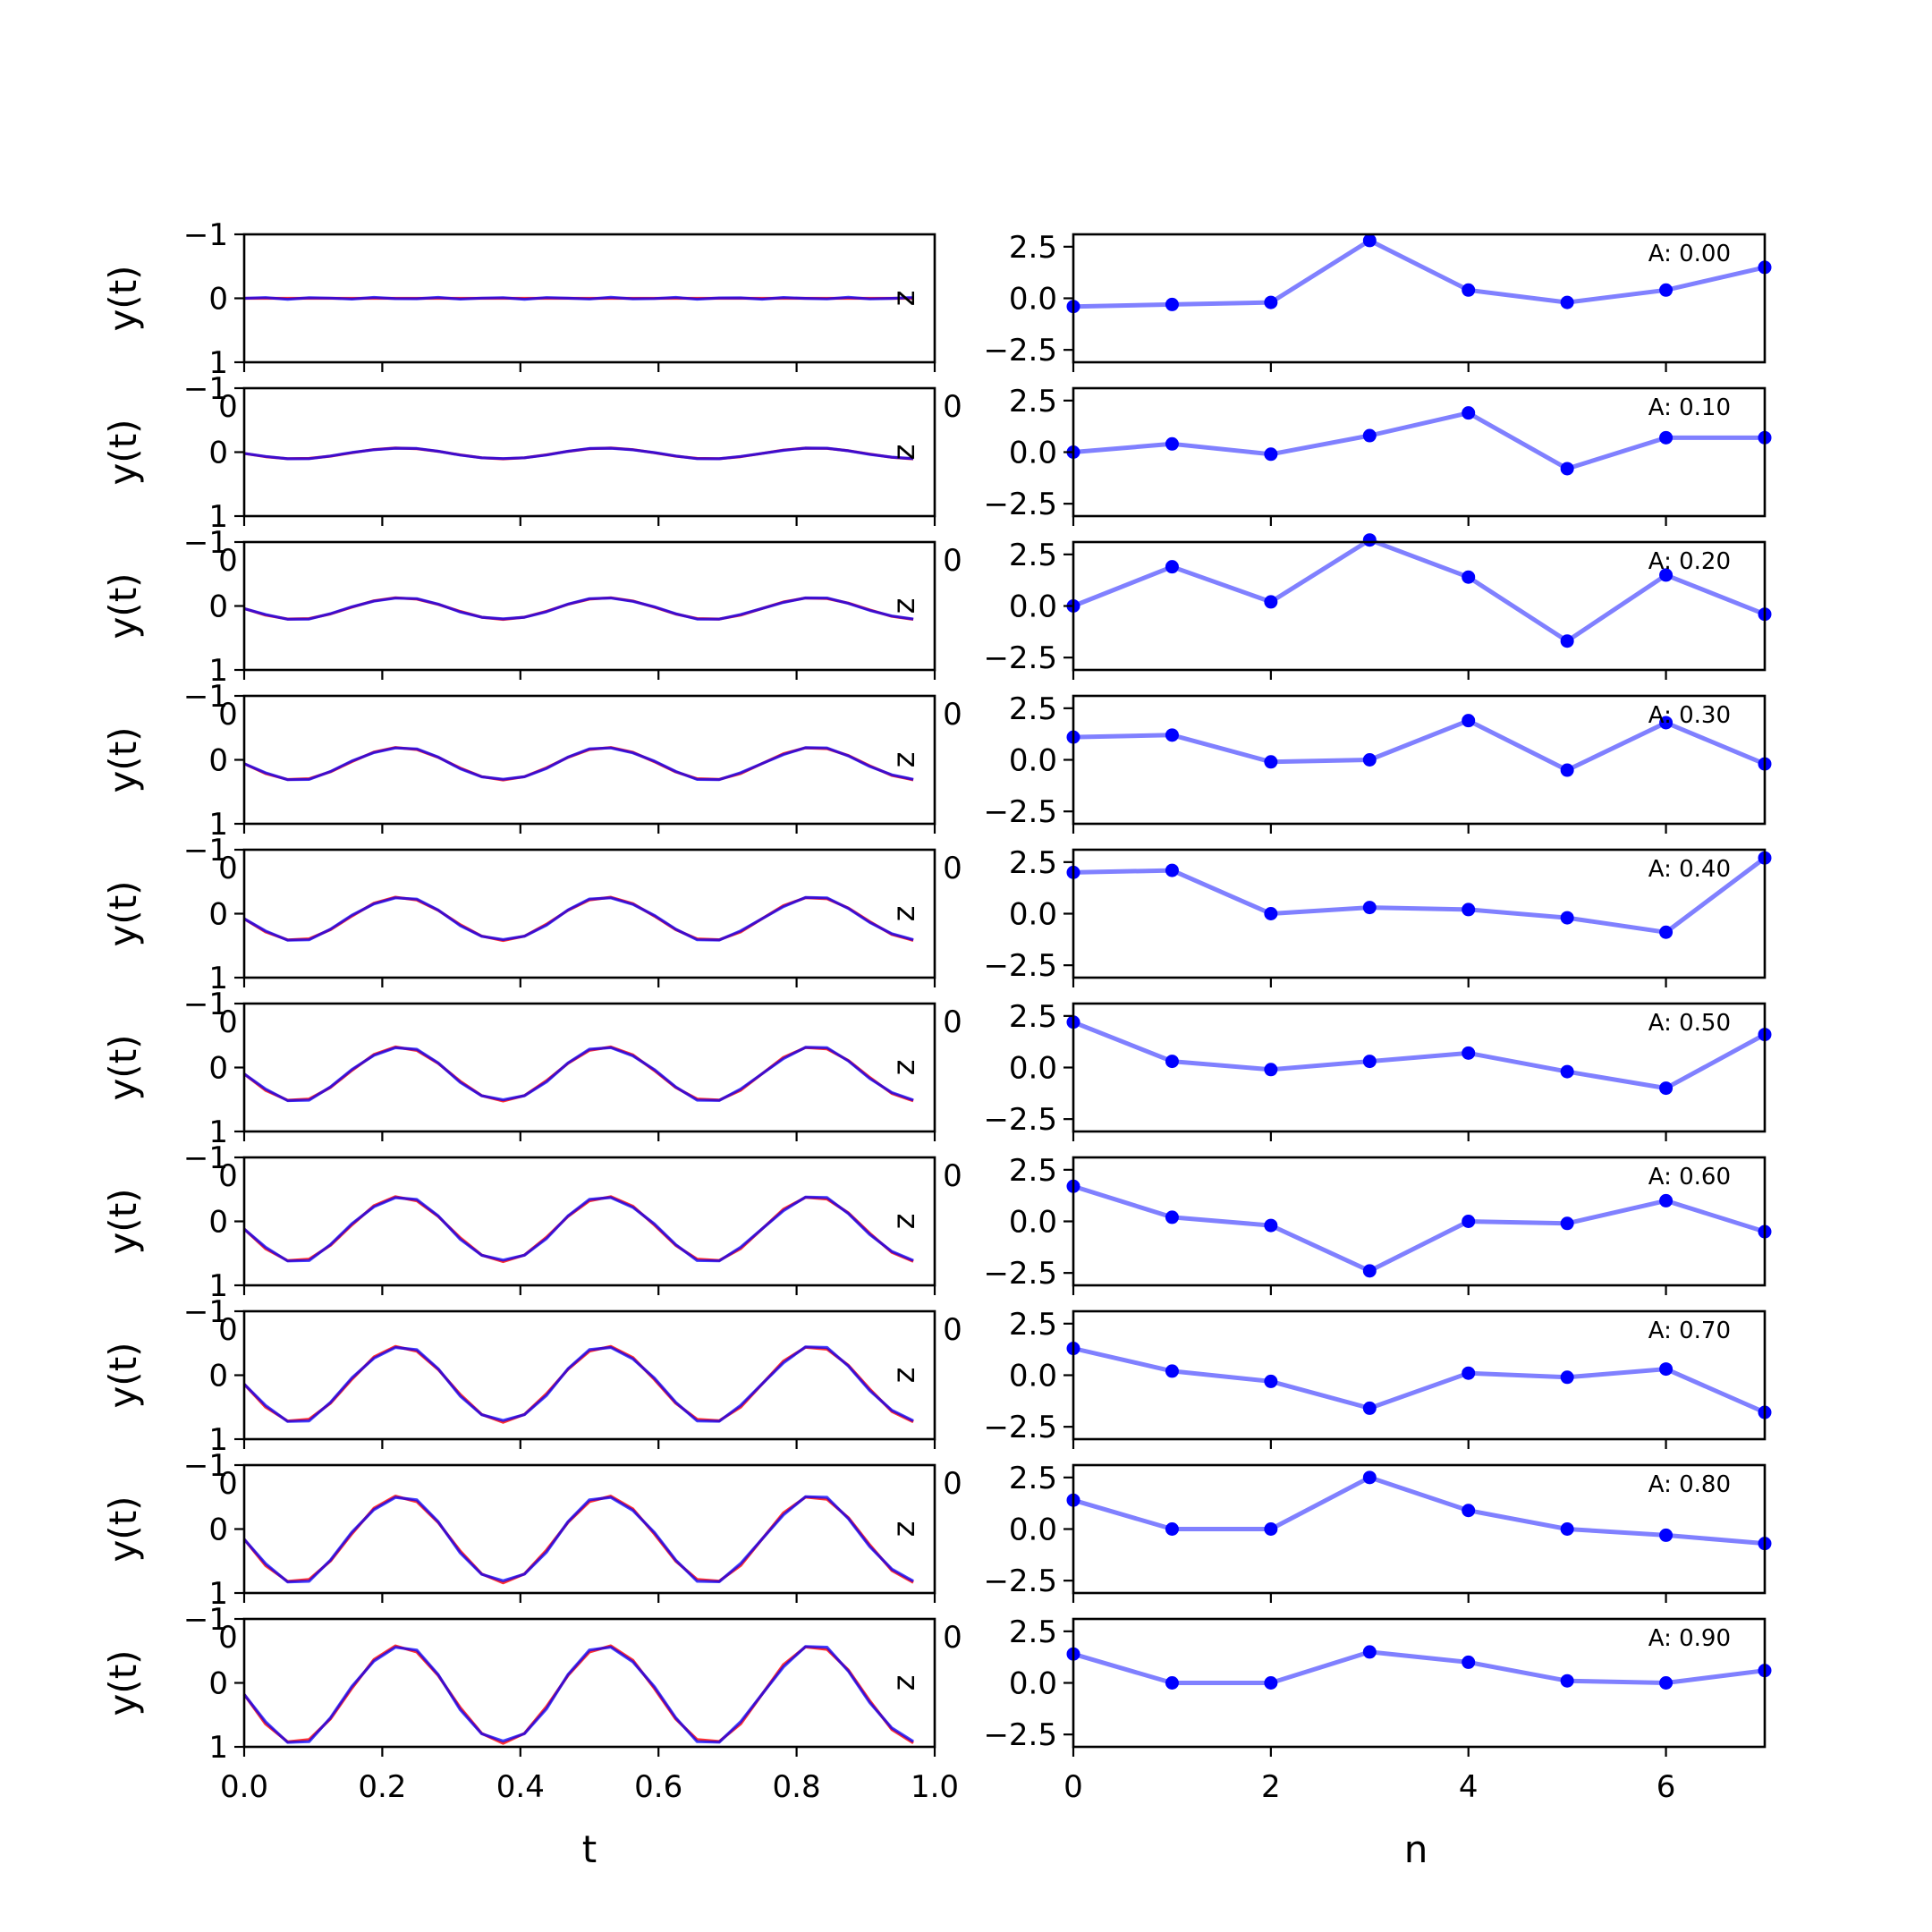 This screenshot has height=1932, width=1932. I want to click on x-tick-label: 0.6, so click(658, 1787).